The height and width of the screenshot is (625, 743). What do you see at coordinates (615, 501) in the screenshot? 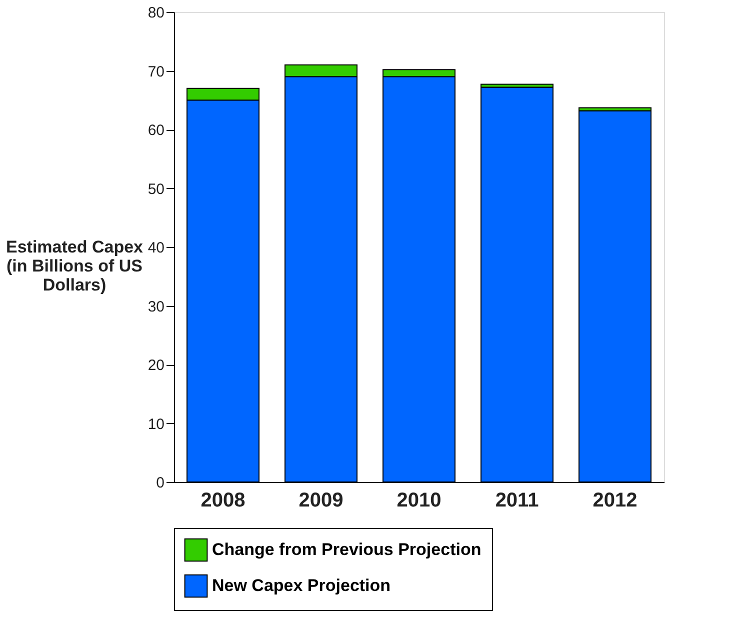
I see `x-tick-label: 2012` at bounding box center [615, 501].